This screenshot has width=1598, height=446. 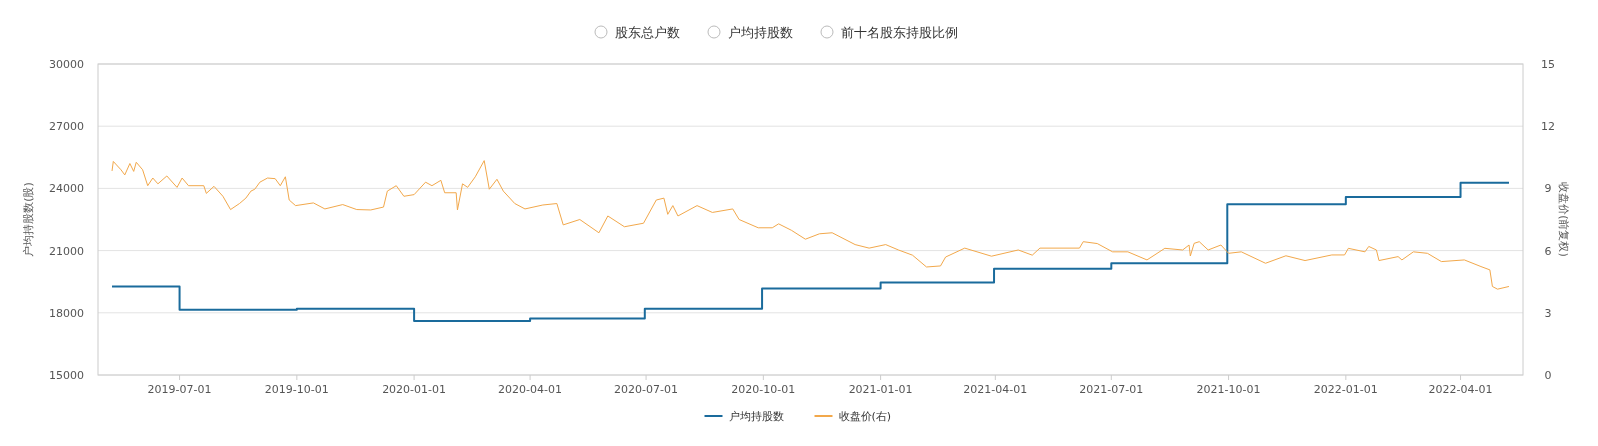 I want to click on x-tick-label: 2019-10-01, so click(x=296, y=389).